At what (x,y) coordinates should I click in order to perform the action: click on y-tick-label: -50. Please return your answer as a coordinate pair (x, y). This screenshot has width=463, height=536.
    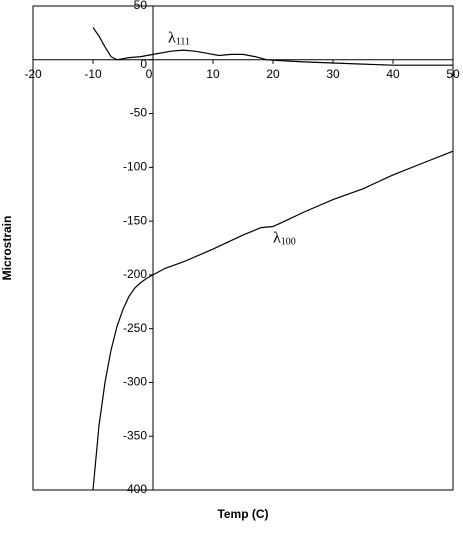
    Looking at the image, I should click on (139, 113).